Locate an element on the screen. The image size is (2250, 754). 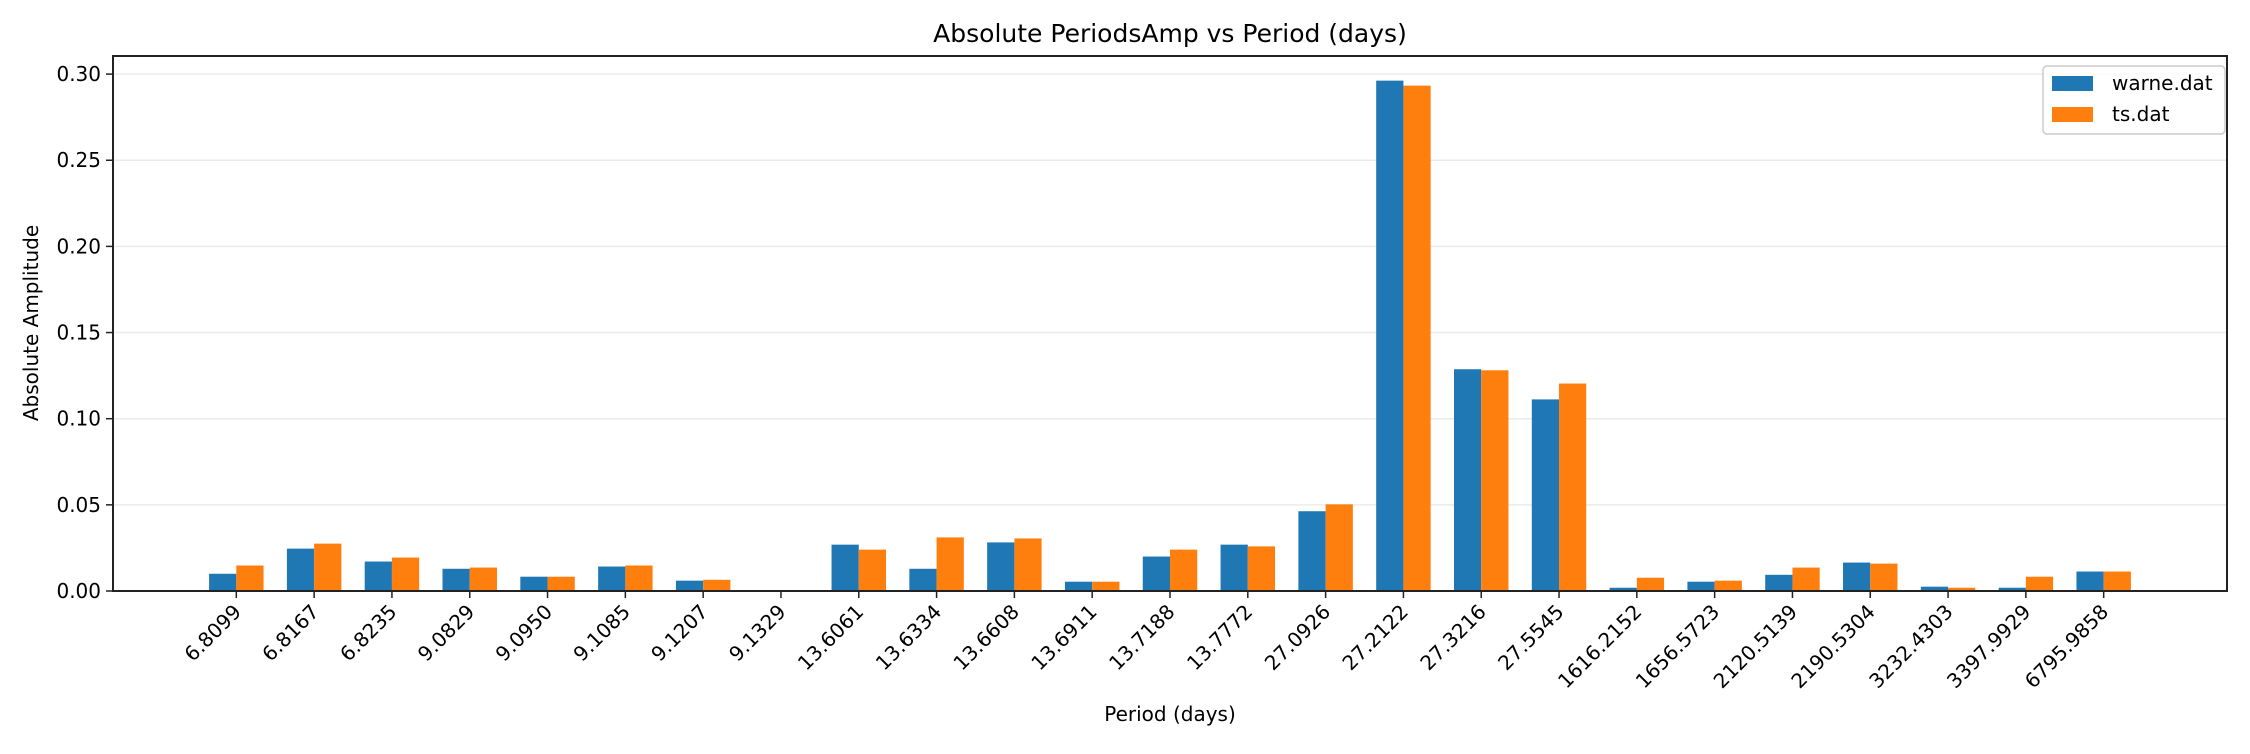
y-axis: 0.00 0.05 0.10 0.15 0.20 0.25 0.30 is located at coordinates (84, 332).